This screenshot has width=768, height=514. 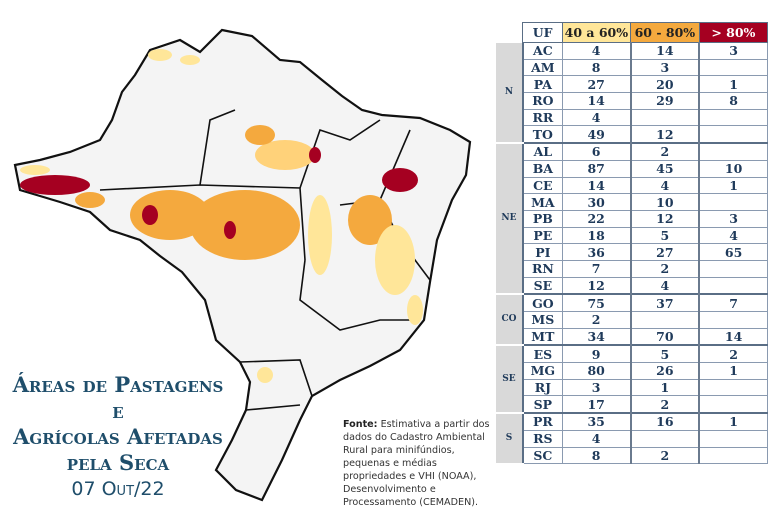 I want to click on table-row: RN 7 2, so click(x=632, y=268).